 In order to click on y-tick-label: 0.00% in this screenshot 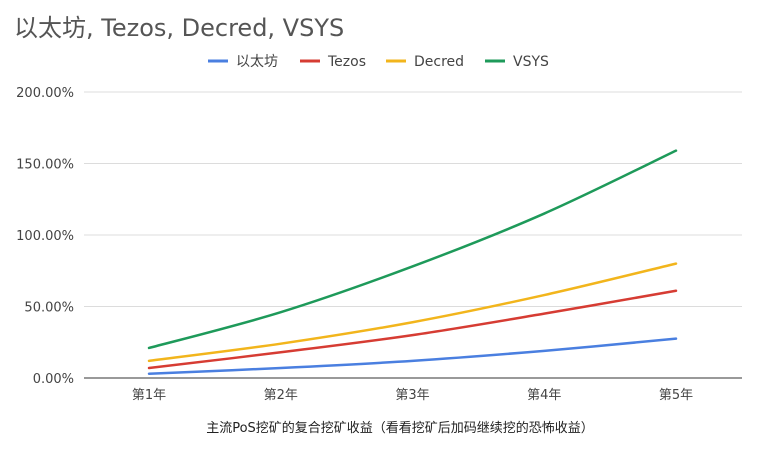, I will do `click(53, 379)`.